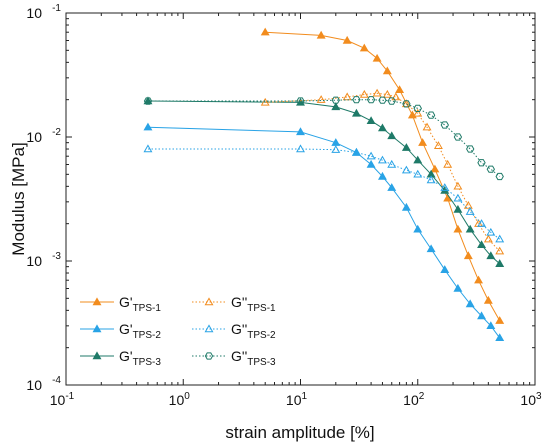 The height and width of the screenshot is (447, 550). What do you see at coordinates (62, 399) in the screenshot?
I see `x-tick-label: 10⁻¹` at bounding box center [62, 399].